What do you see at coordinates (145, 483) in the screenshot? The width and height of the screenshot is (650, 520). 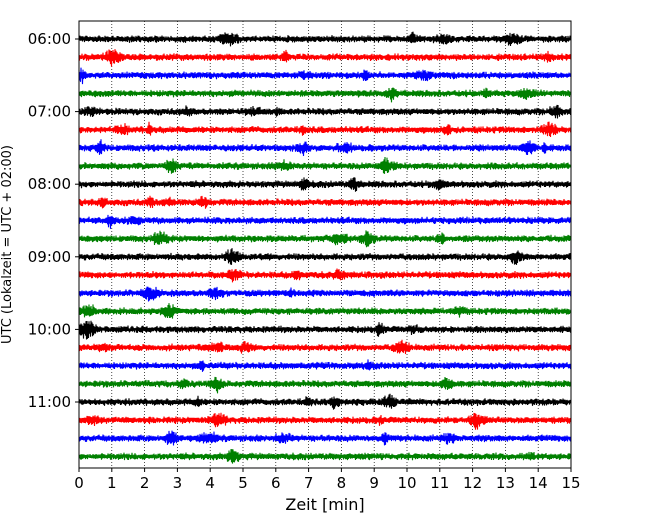 I see `x-tick-label-2: 2` at bounding box center [145, 483].